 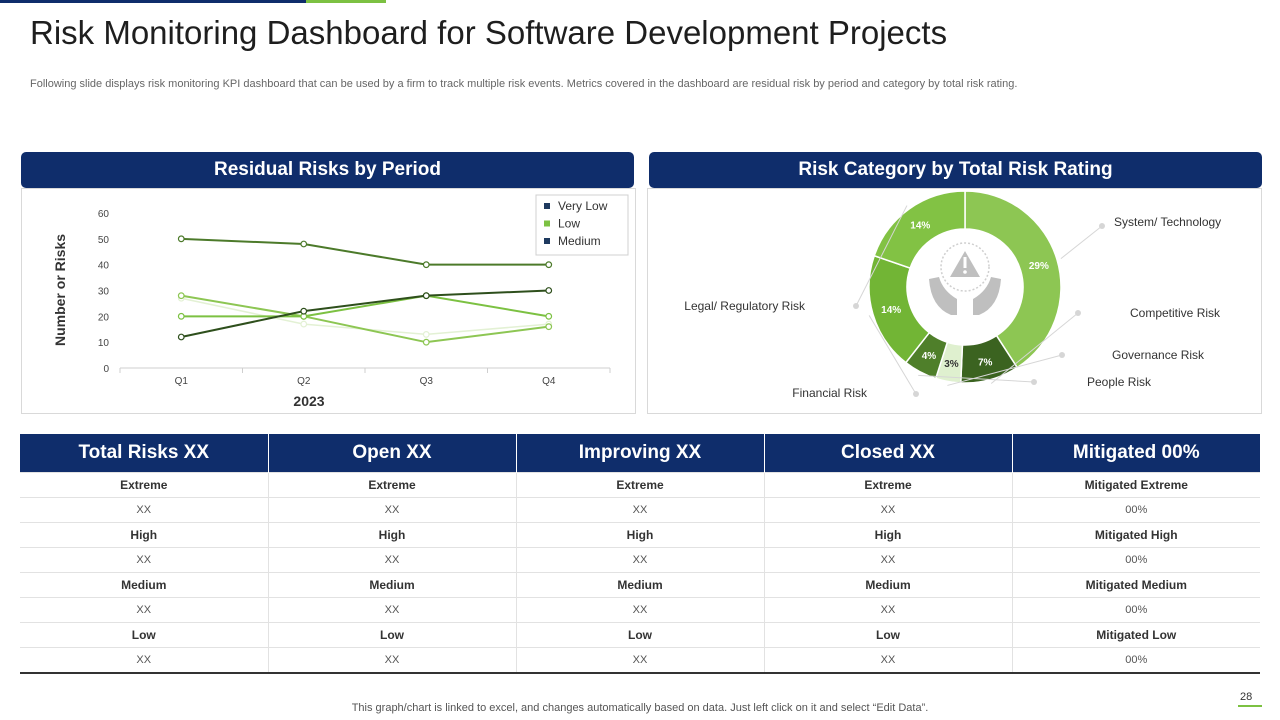 I want to click on legend-label: Low, so click(x=569, y=224).